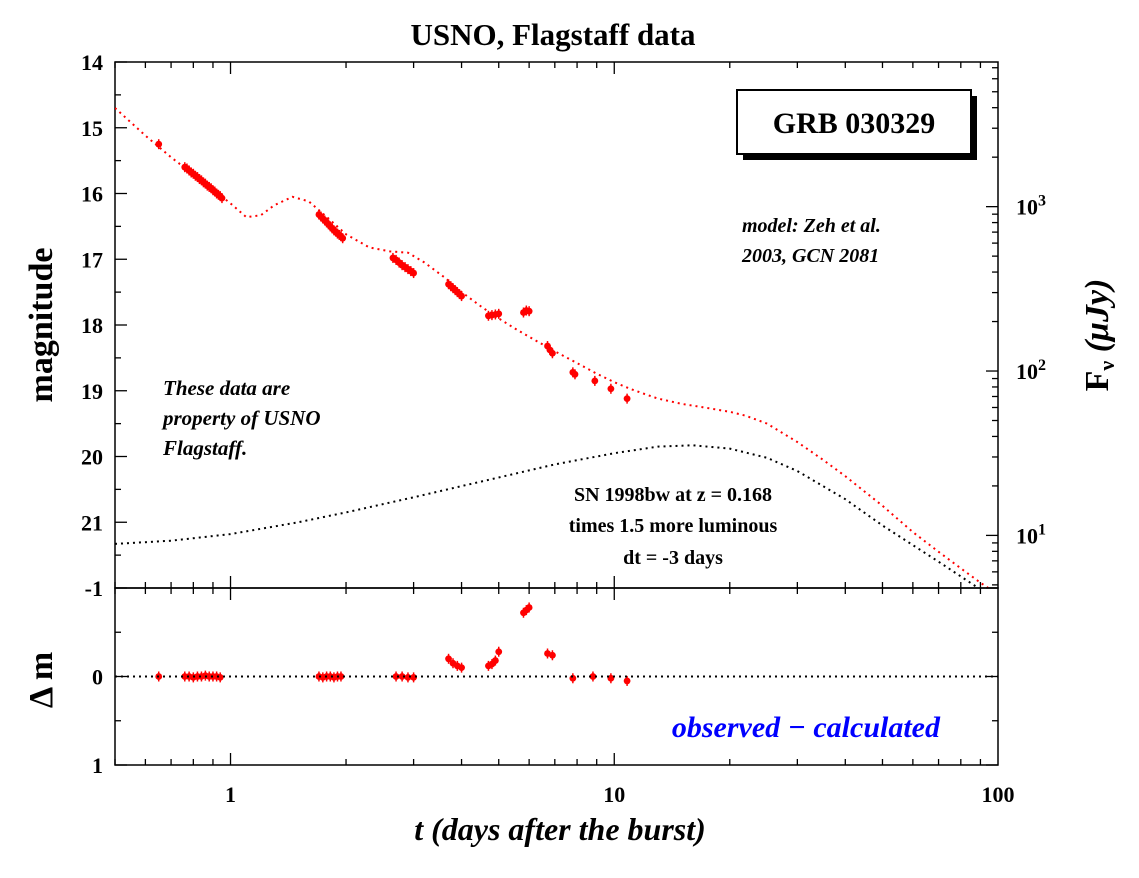  I want to click on y2-tick-label: 10², so click(1031, 370).